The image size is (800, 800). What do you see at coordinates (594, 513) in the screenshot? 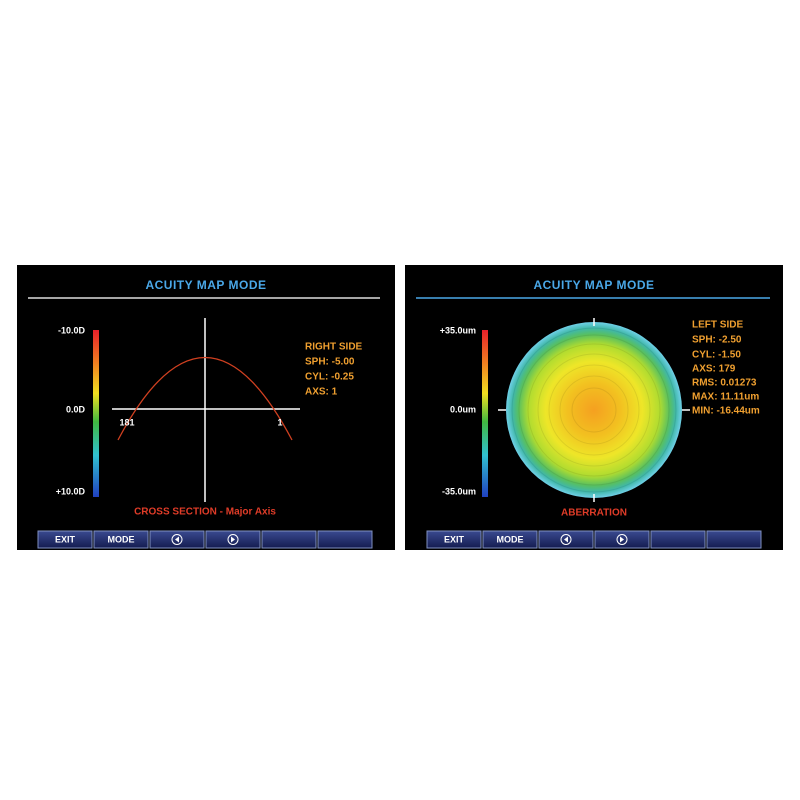
I see `caption: ABERRATION` at bounding box center [594, 513].